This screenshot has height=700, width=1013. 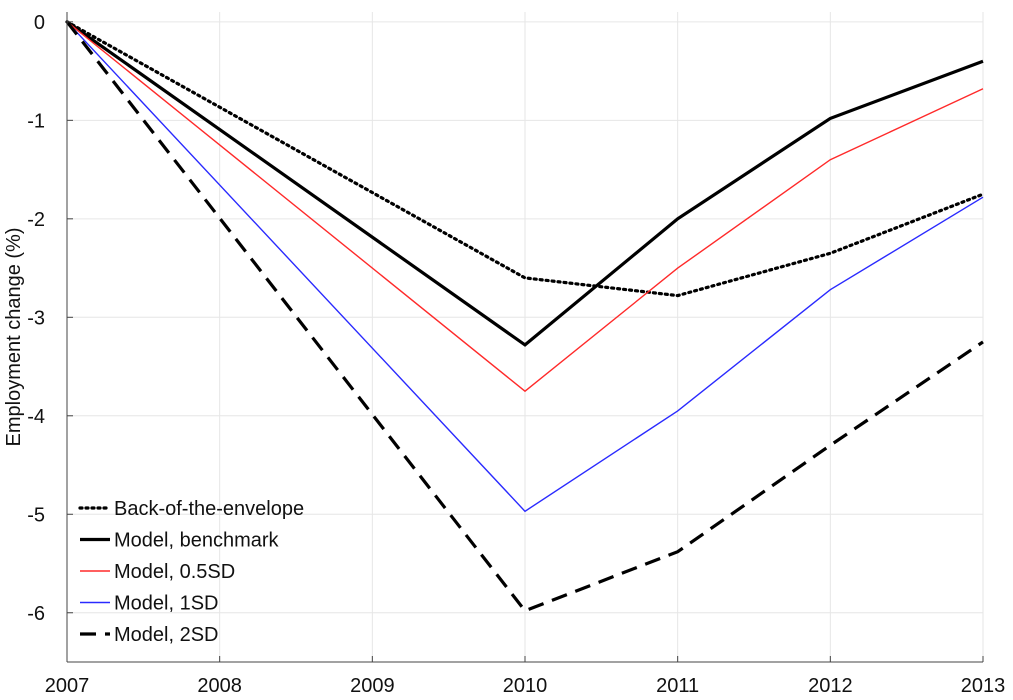 I want to click on x-tick-label: 2010, so click(x=525, y=686).